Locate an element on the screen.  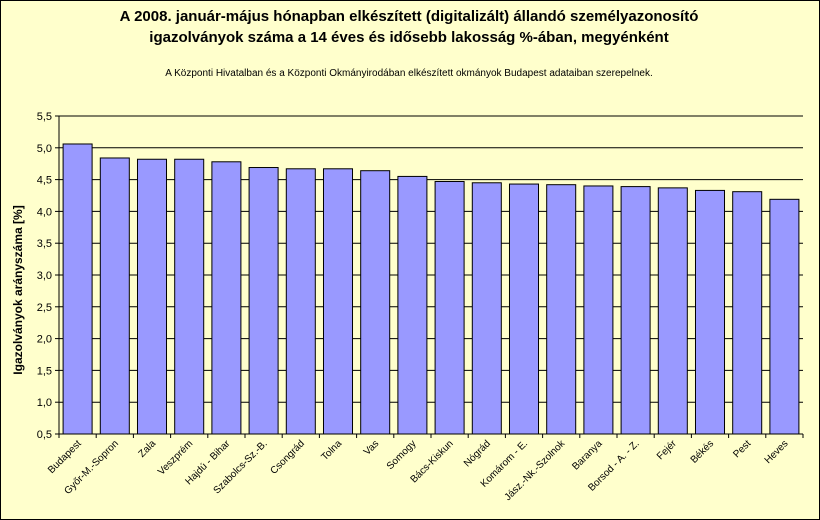
y-tick-label: 4,5 is located at coordinates (44, 181).